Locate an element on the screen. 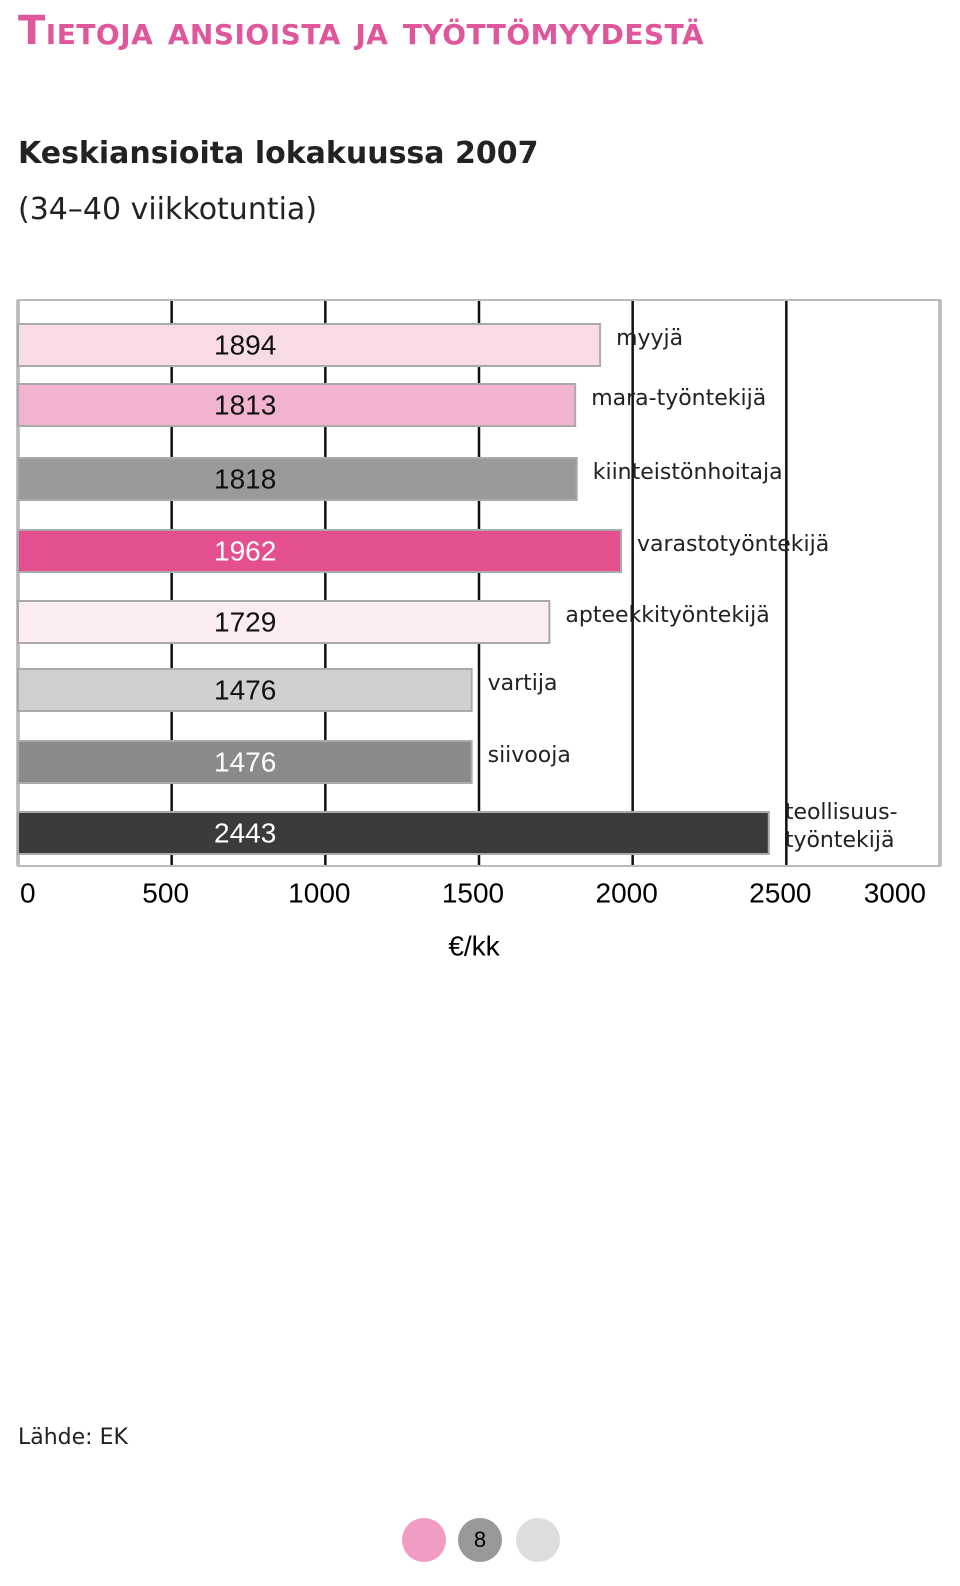 This screenshot has height=1586, width=960. page-number: 8 is located at coordinates (480, 1539).